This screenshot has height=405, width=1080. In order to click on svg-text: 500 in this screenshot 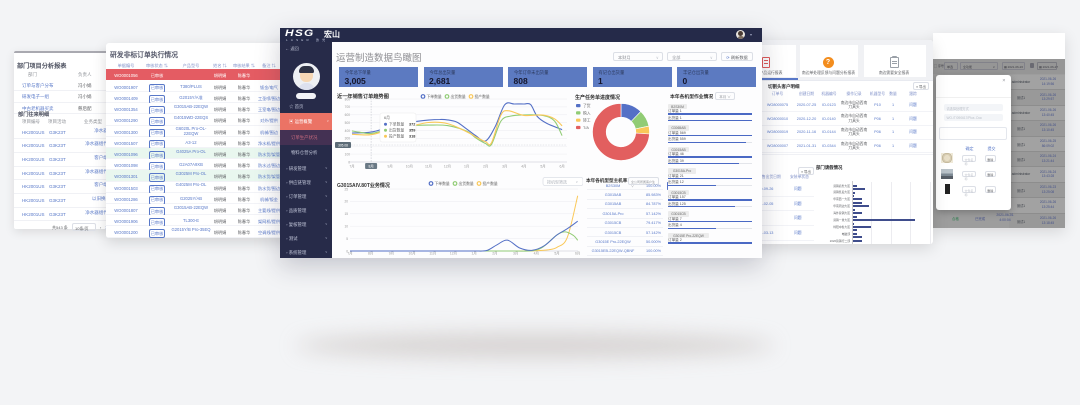, I will do `click(348, 123)`.